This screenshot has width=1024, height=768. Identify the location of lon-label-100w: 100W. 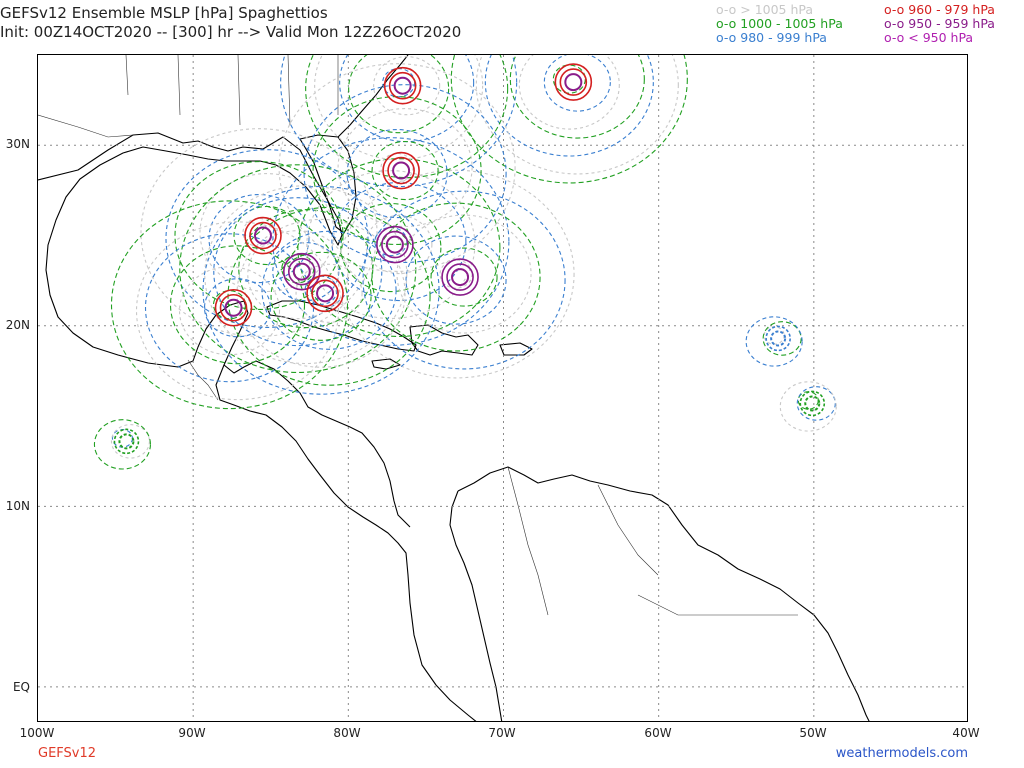
(37, 733).